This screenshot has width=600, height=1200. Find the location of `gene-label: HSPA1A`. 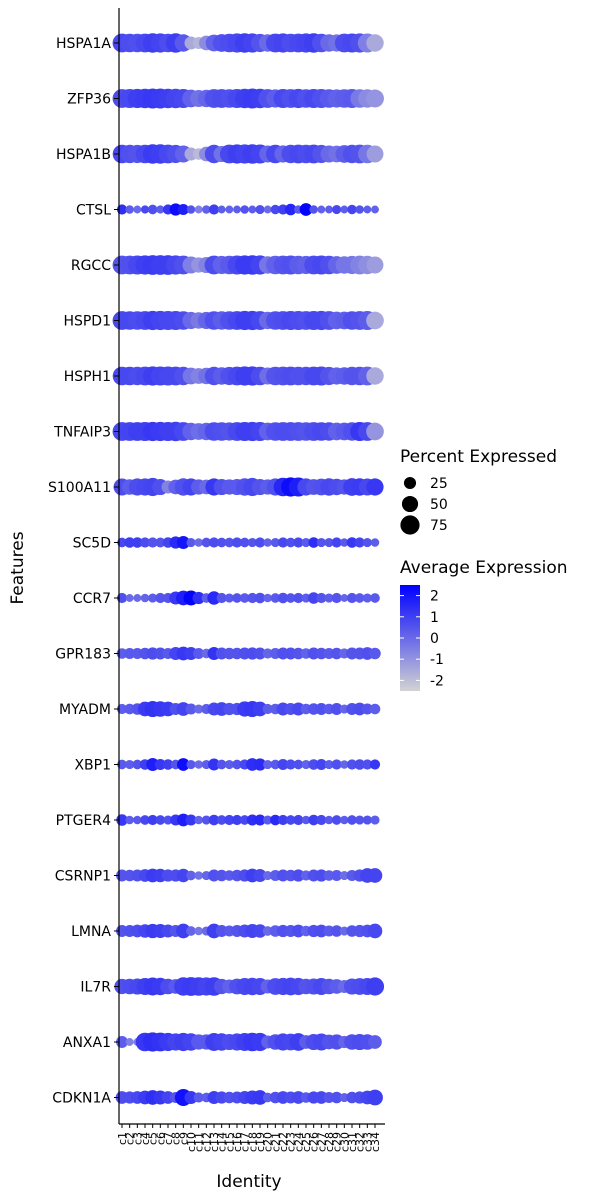

gene-label: HSPA1A is located at coordinates (83, 44).